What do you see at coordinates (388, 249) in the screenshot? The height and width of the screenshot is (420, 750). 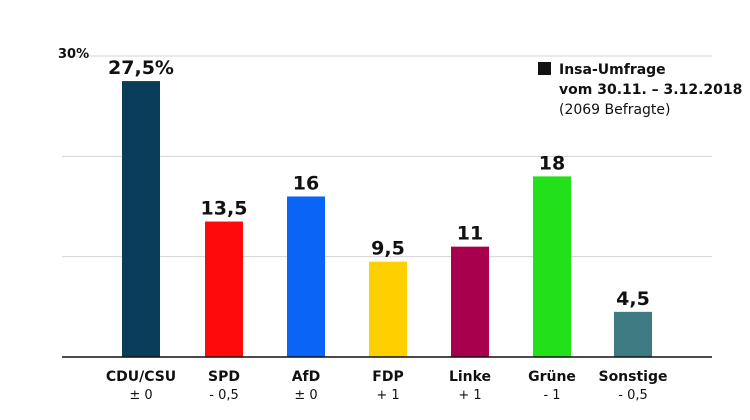 I see `bar-value-label: 9,5` at bounding box center [388, 249].